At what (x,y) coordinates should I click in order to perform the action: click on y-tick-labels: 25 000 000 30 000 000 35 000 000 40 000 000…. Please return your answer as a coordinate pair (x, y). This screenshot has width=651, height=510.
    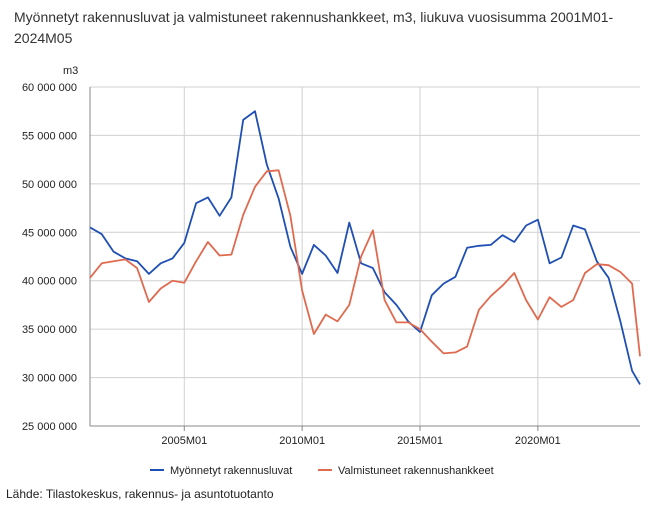
    Looking at the image, I should click on (49, 257).